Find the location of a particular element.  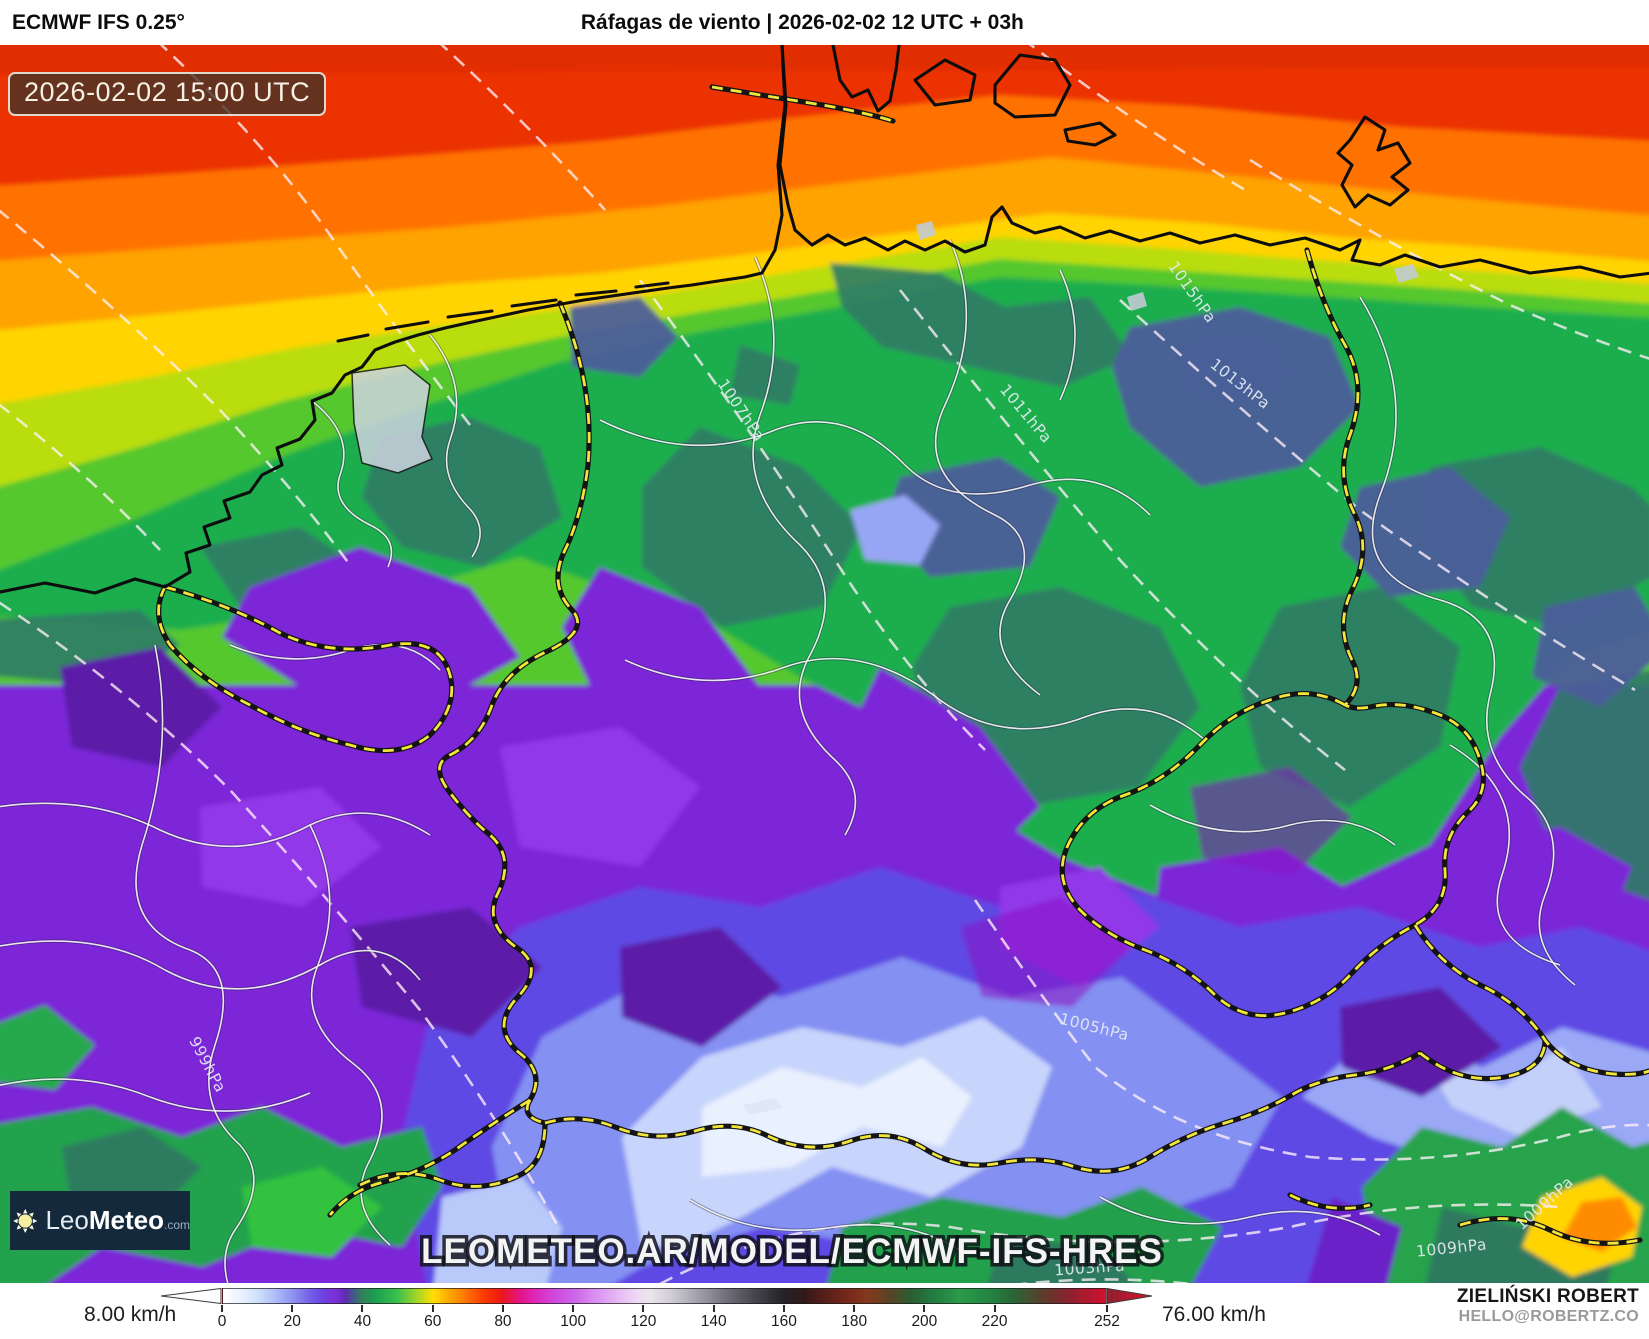

logo-leo: Leo is located at coordinates (67, 1220).